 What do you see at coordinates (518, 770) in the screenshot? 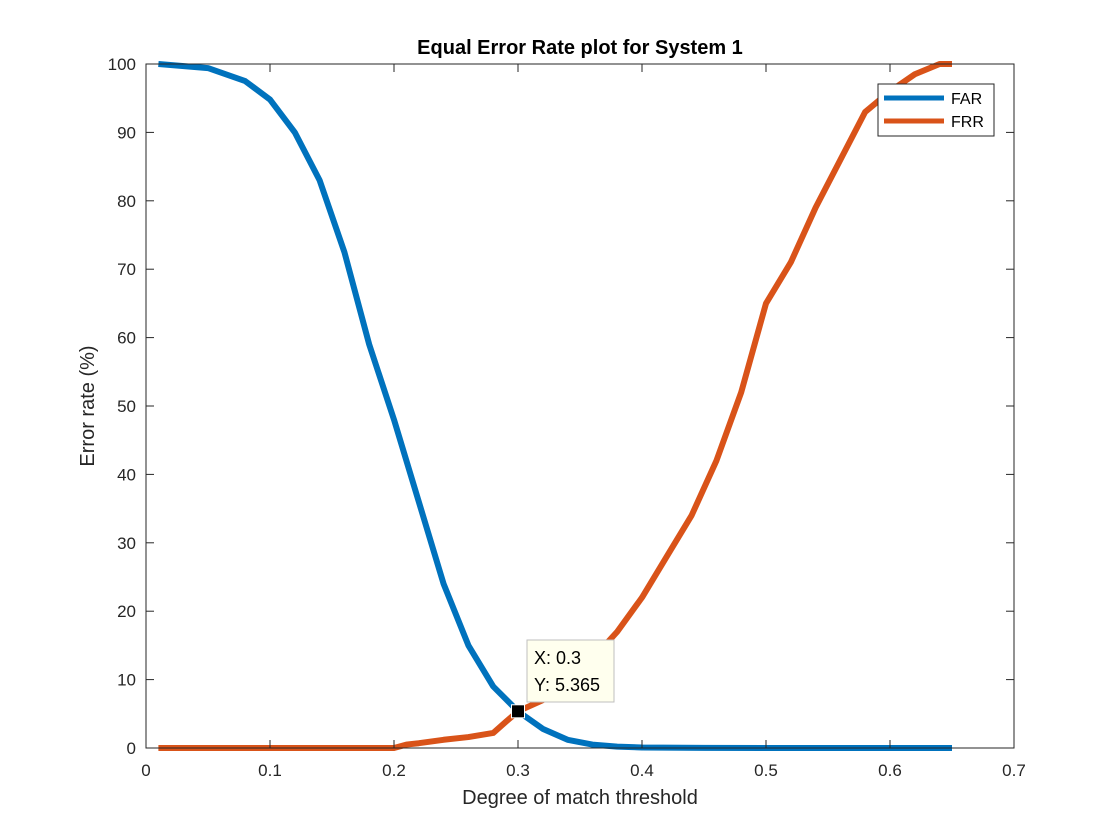
I see `x-tick-label: 0.3` at bounding box center [518, 770].